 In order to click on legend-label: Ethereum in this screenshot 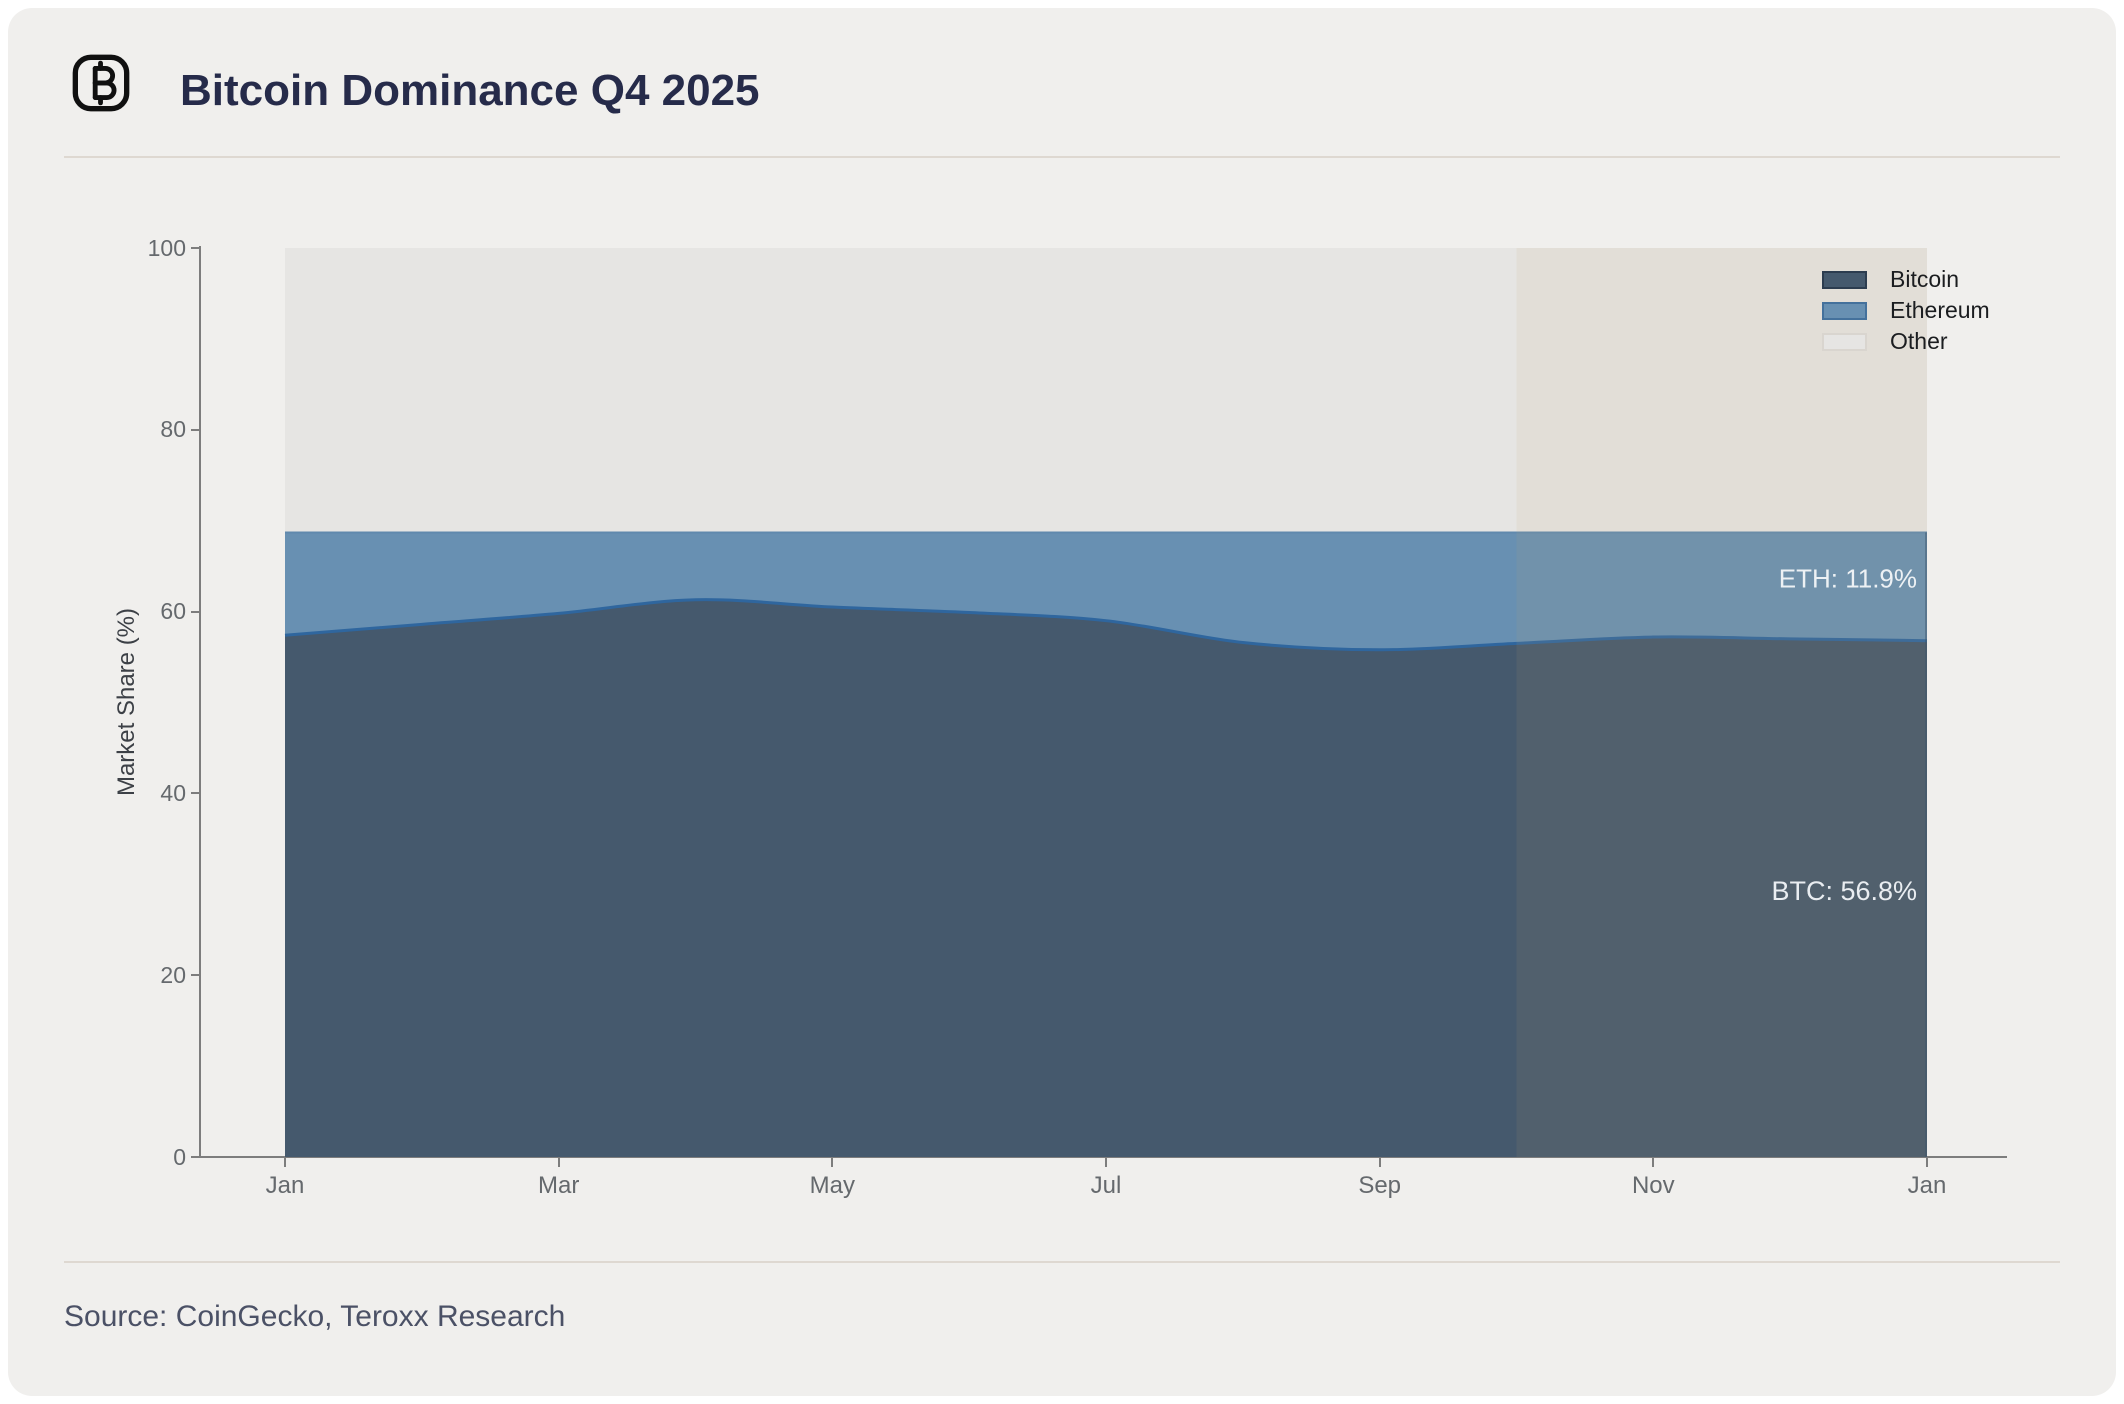, I will do `click(1940, 310)`.